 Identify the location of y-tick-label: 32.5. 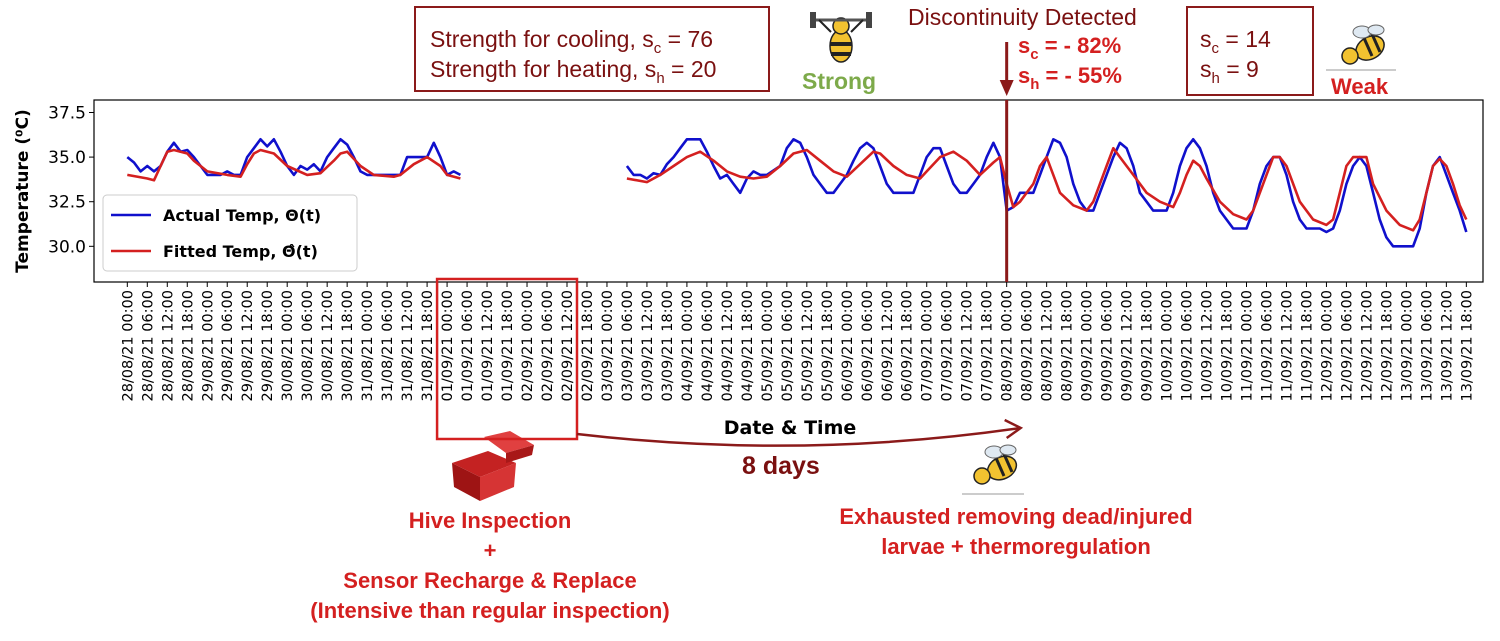
(67, 203).